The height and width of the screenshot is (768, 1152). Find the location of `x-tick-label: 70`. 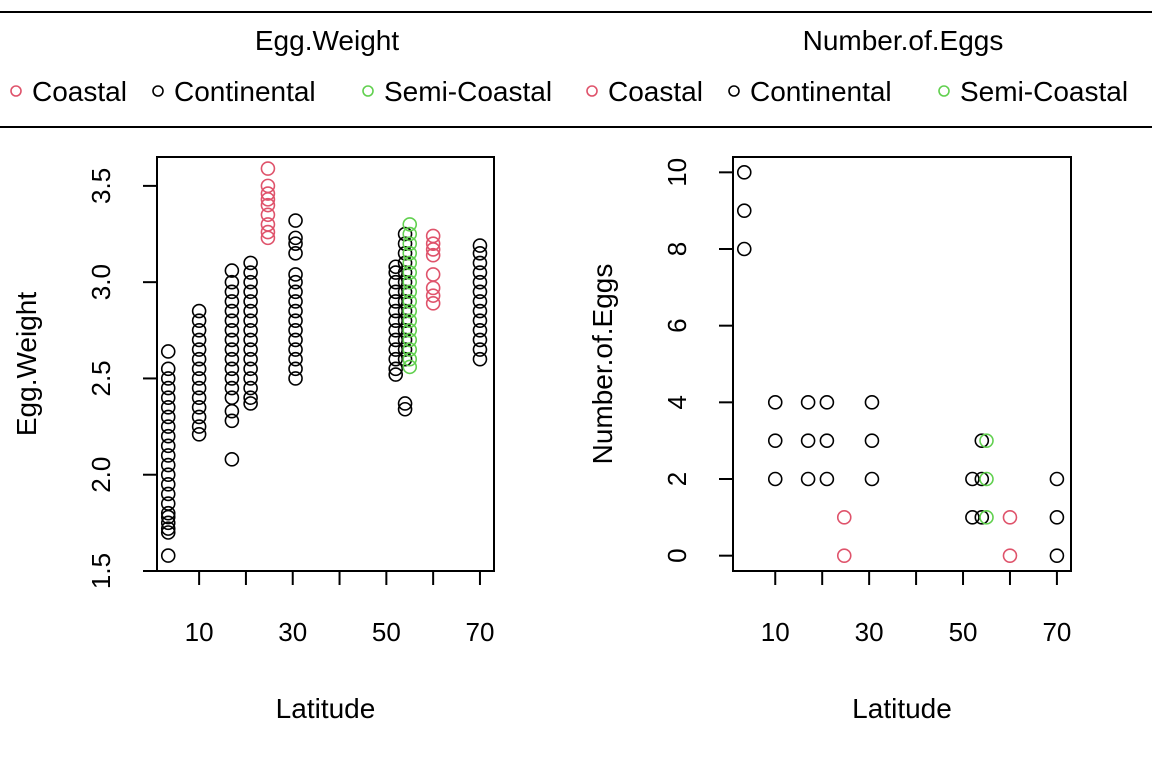

x-tick-label: 70 is located at coordinates (479, 632).